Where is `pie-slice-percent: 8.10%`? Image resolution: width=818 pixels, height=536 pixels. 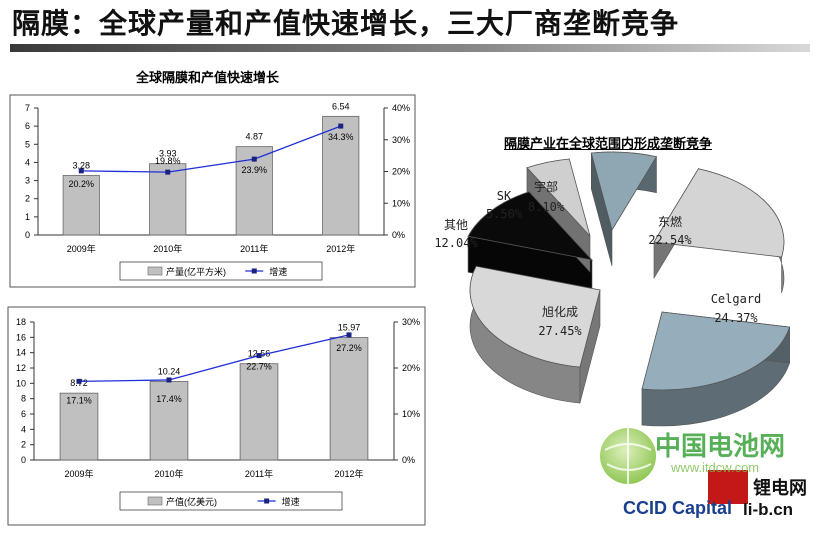
pie-slice-percent: 8.10% is located at coordinates (546, 207).